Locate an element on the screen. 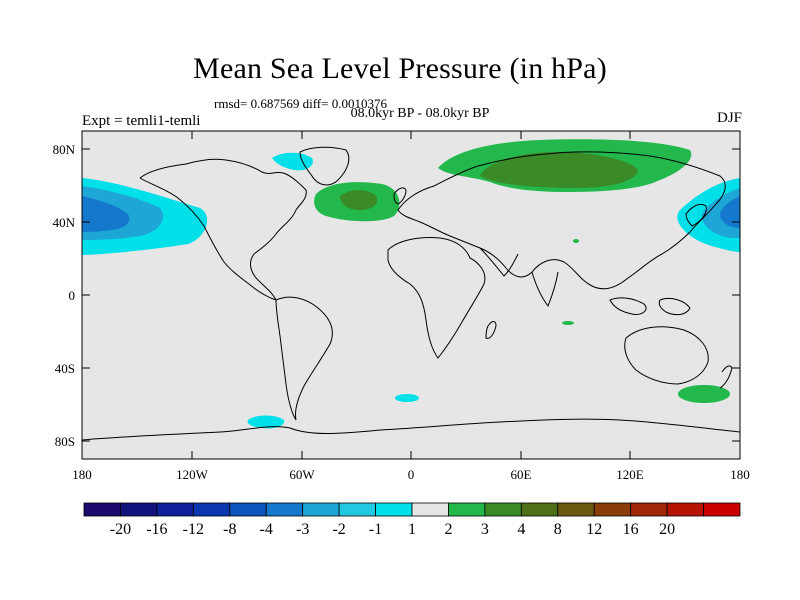 The width and height of the screenshot is (800, 600). colorbar-label: 4 is located at coordinates (521, 529).